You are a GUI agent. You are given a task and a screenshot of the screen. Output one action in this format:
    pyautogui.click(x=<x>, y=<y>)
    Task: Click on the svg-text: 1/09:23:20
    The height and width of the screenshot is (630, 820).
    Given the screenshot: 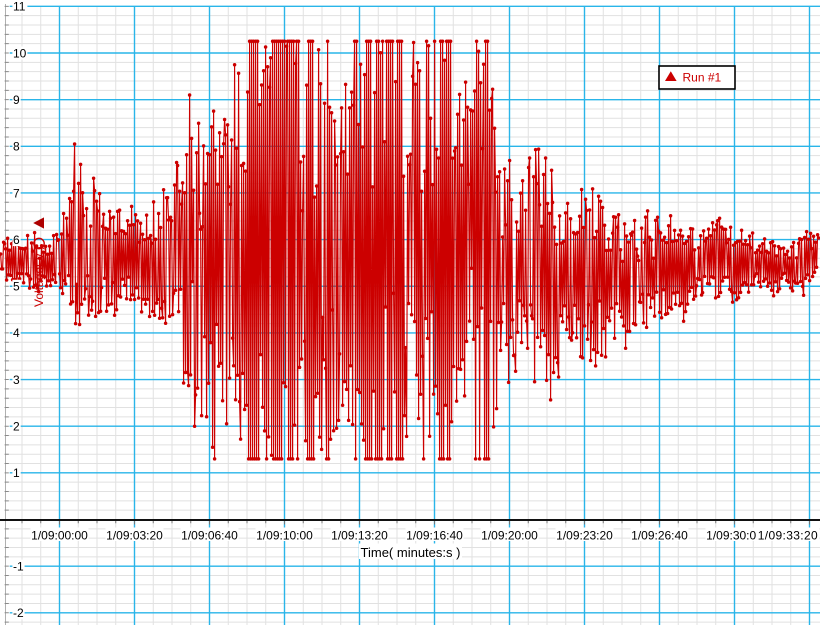 What is the action you would take?
    pyautogui.click(x=584, y=536)
    